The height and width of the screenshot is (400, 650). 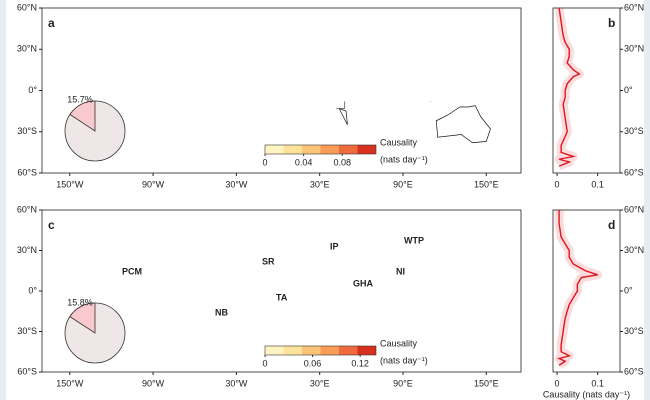 I want to click on region-label: WTP, so click(x=414, y=240).